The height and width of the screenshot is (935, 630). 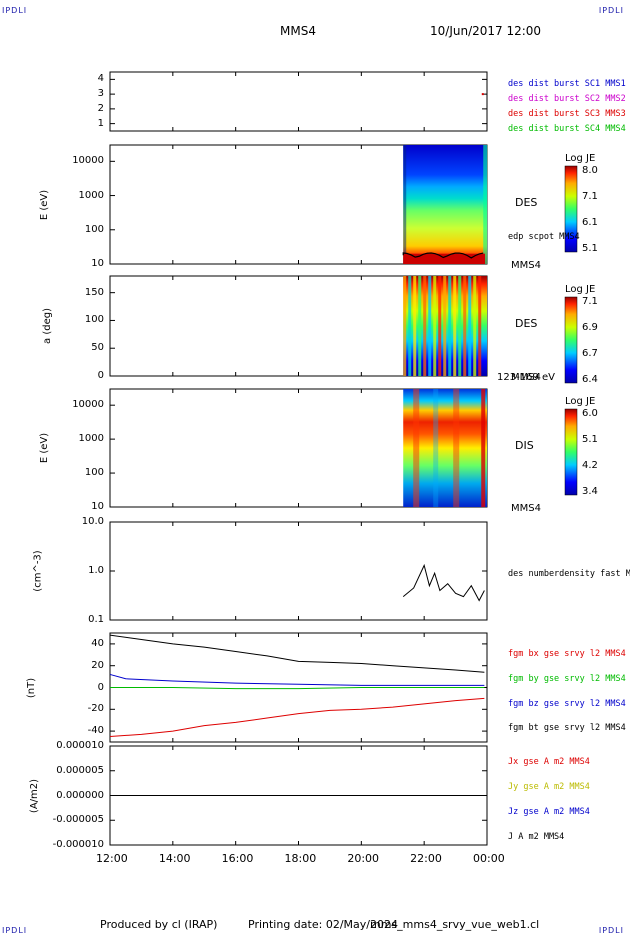 I want to click on panel-name-1: DES, so click(x=526, y=202).